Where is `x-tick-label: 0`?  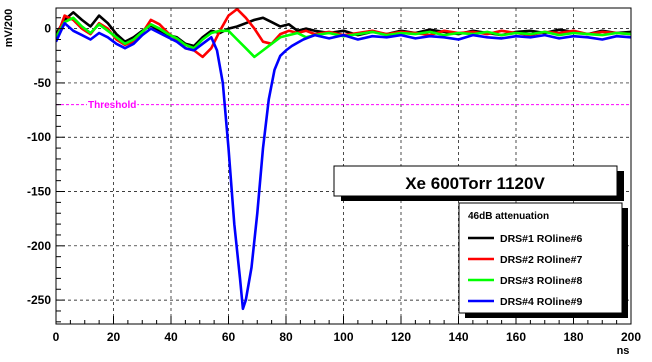 x-tick-label: 0 is located at coordinates (56, 337).